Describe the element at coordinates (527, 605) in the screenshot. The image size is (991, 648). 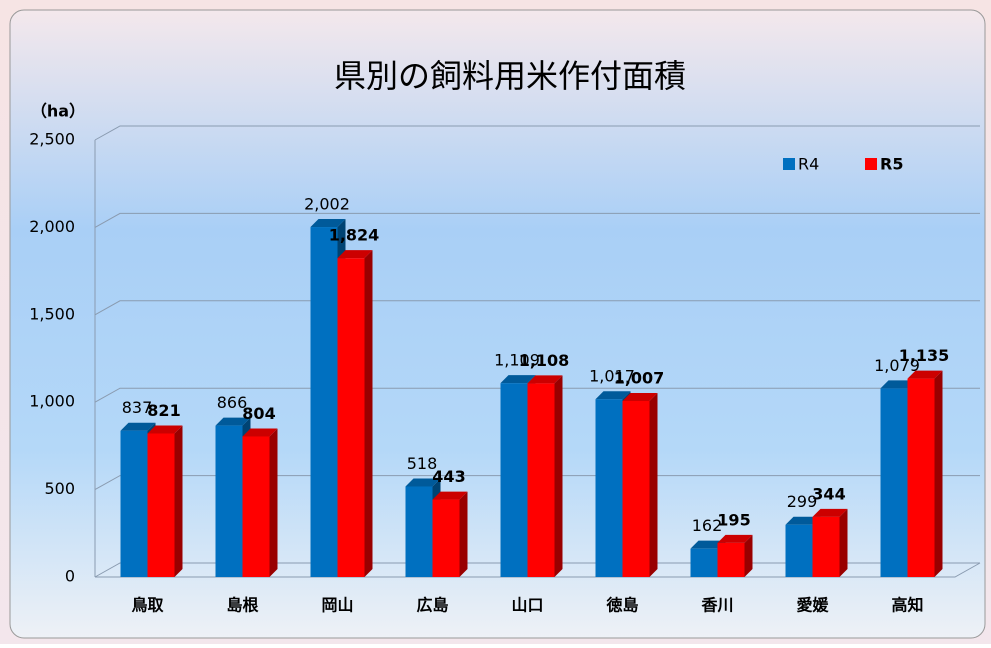
I see `x-tick-label: 山口` at that location.